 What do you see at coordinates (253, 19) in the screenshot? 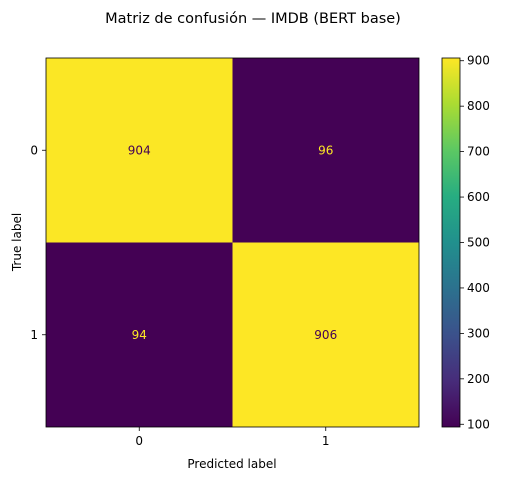
I see `chart-title: Matriz de confusión — IMDB (BERT base)` at bounding box center [253, 19].